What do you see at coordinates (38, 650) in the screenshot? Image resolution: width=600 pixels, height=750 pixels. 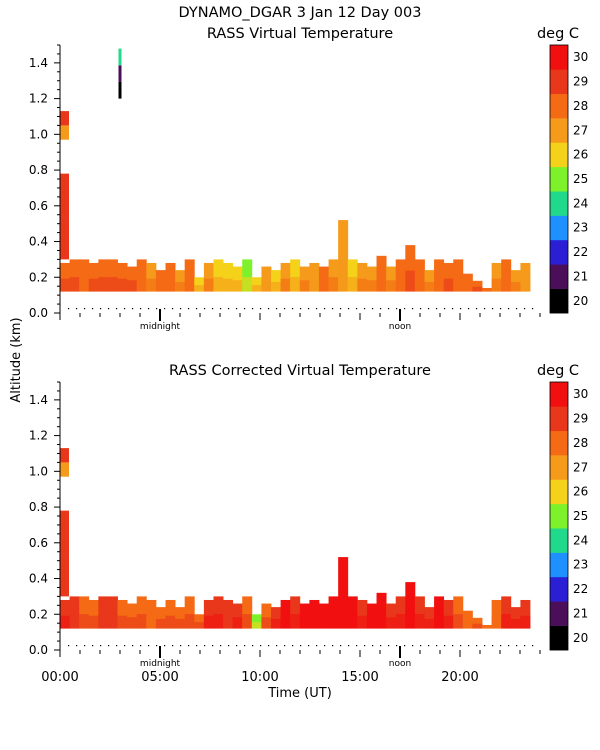 I see `y-tick-label: 0.0` at bounding box center [38, 650].